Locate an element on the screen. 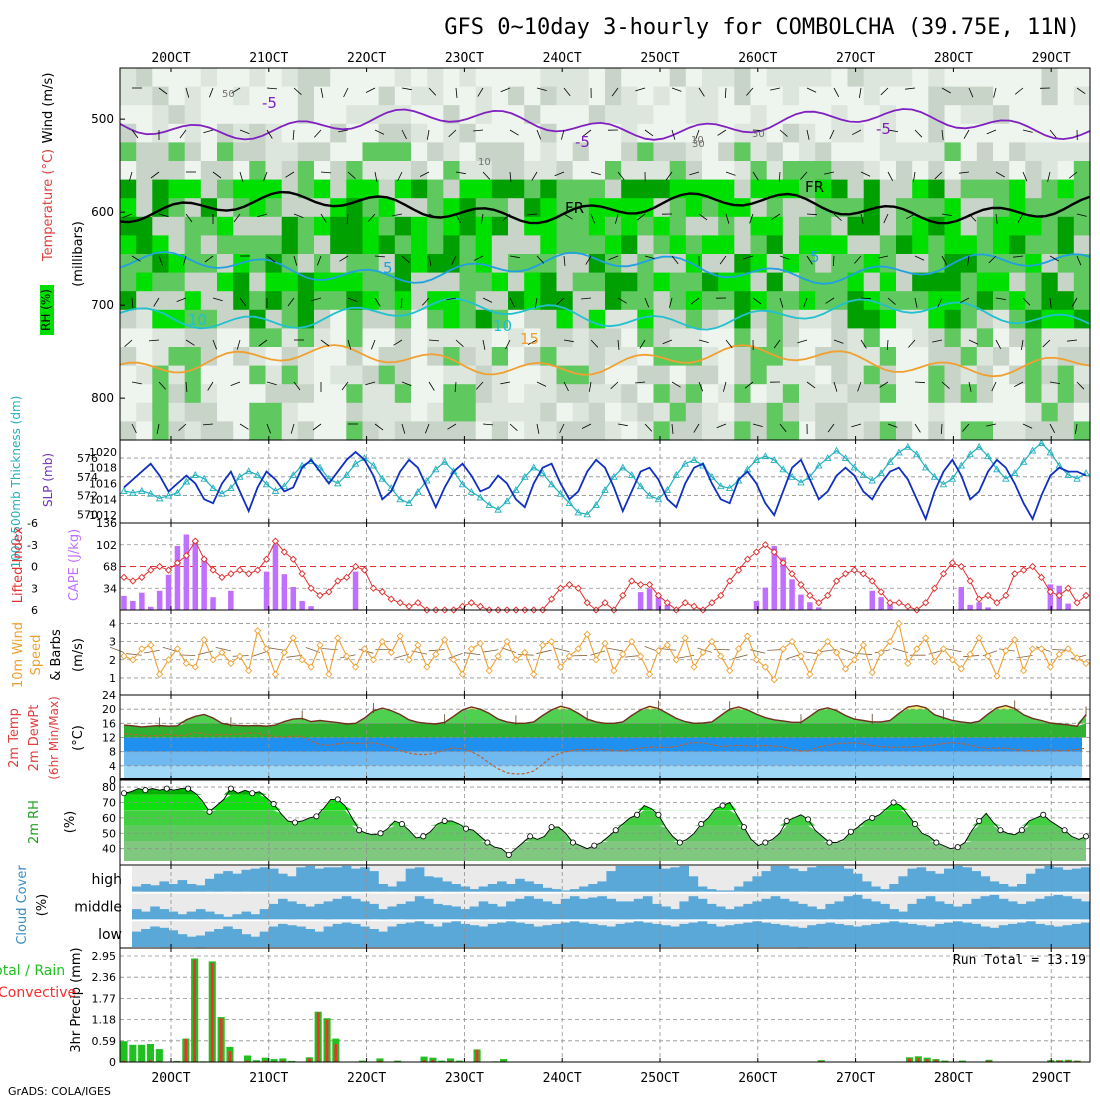 The image size is (1100, 1100). dewpoint-band is located at coordinates (603, 772).